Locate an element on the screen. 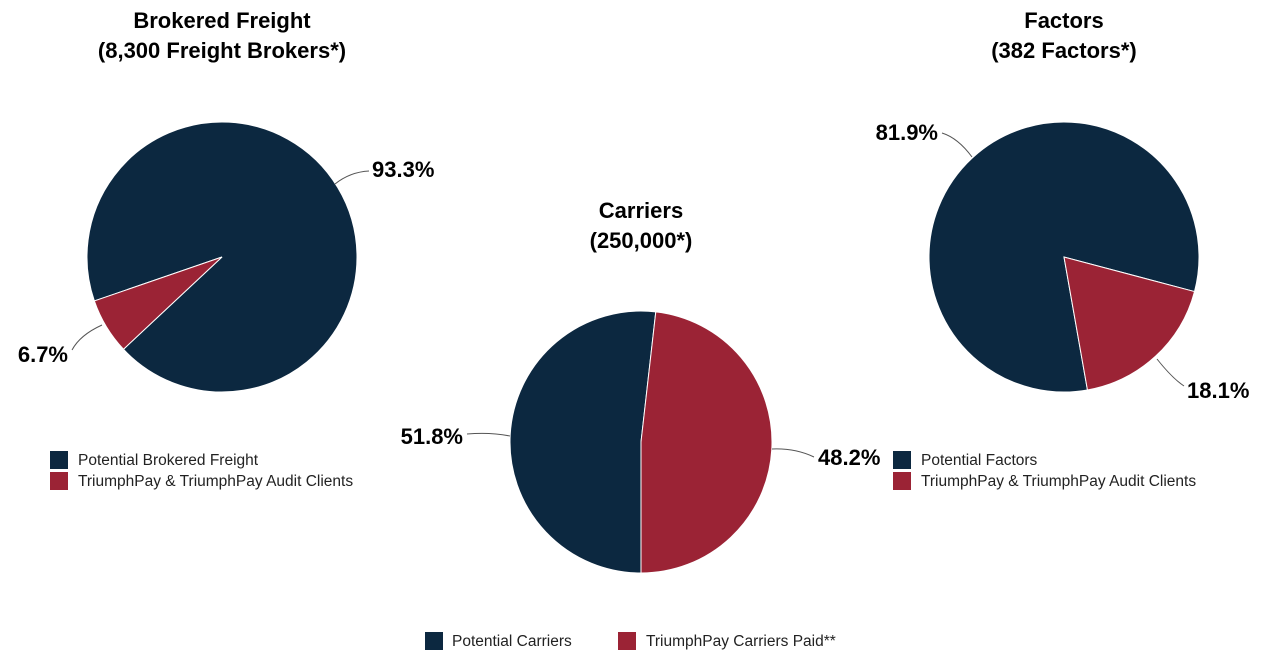 The width and height of the screenshot is (1274, 655). chart-title: Factors is located at coordinates (1063, 20).